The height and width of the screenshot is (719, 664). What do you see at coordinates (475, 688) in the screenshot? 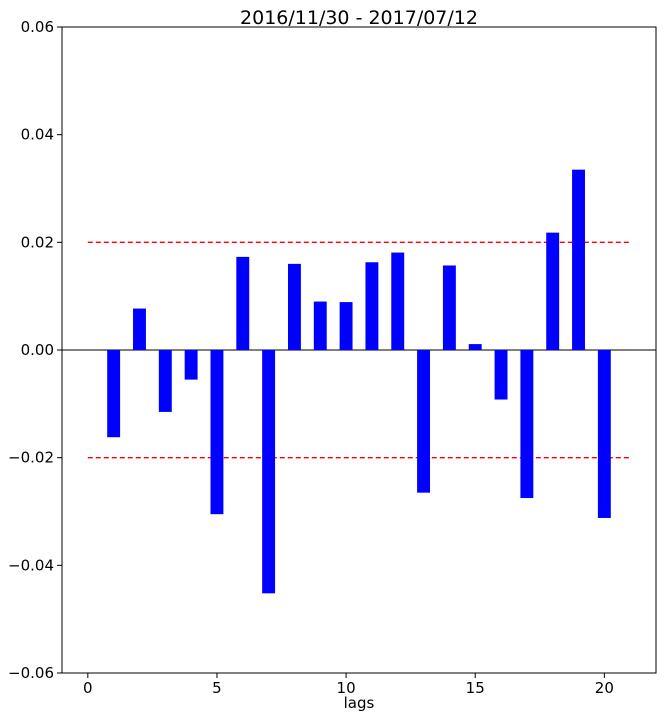
I see `x-tick-label: 15` at bounding box center [475, 688].